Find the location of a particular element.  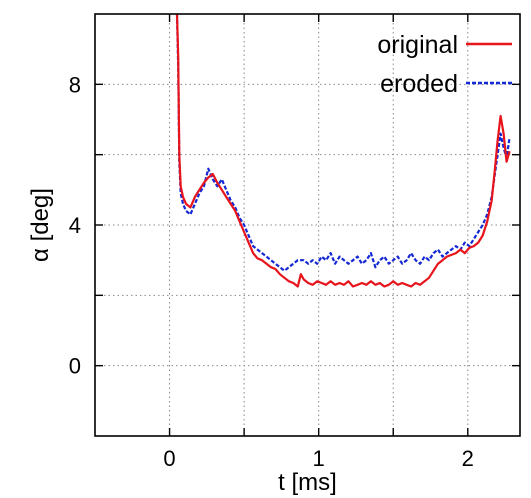

x-tick-label: 1 is located at coordinates (319, 458).